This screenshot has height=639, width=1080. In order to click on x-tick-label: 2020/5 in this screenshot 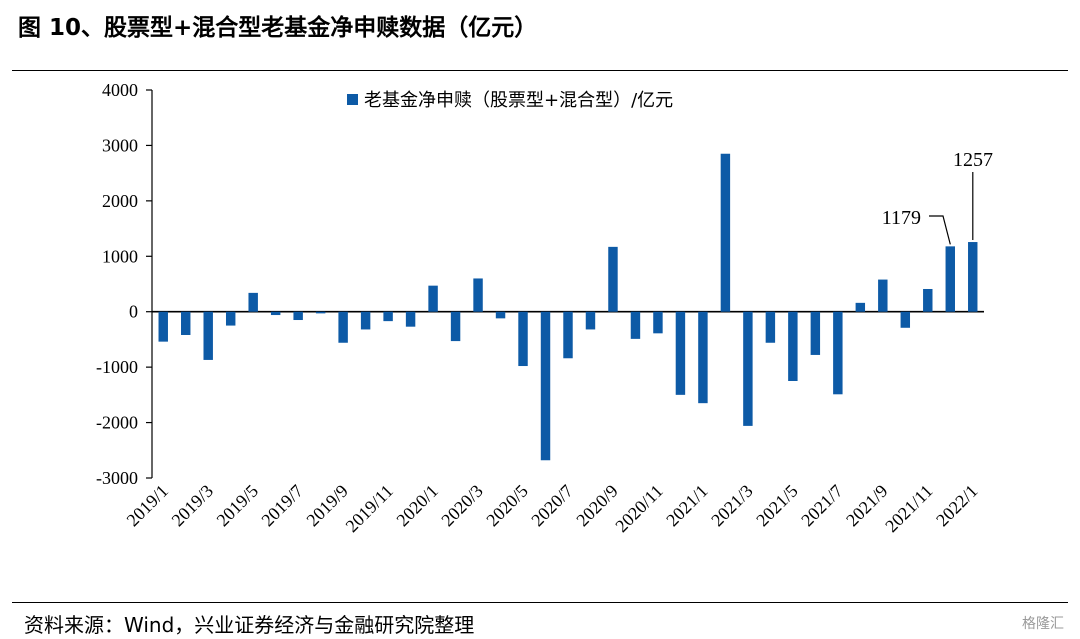, I will do `click(507, 506)`.